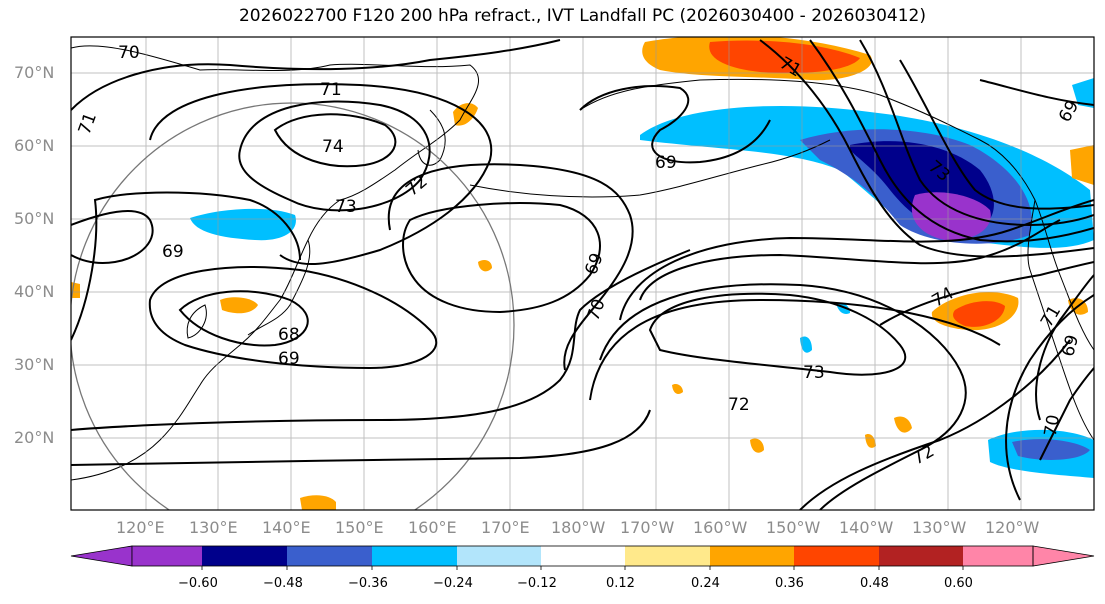 Image resolution: width=1105 pixels, height=604 pixels. What do you see at coordinates (279, 287) in the screenshot?
I see `japan-coastline` at bounding box center [279, 287].